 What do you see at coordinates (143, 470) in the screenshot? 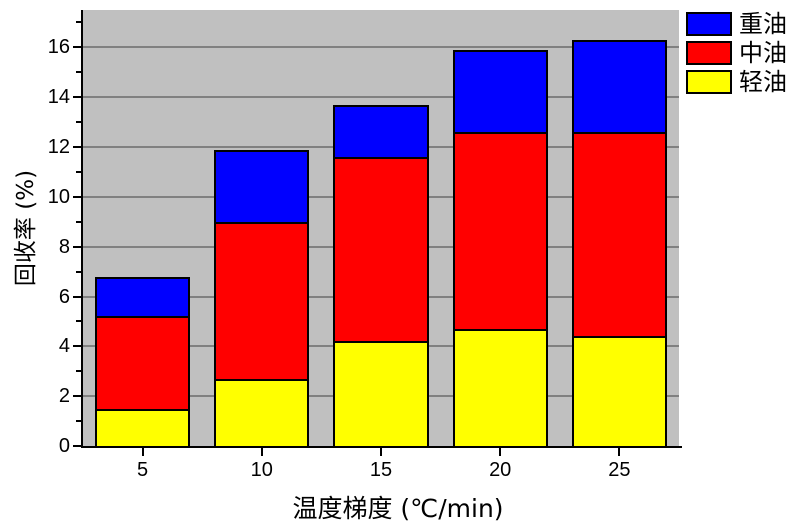
I see `x-tick-label: 5` at bounding box center [143, 470].